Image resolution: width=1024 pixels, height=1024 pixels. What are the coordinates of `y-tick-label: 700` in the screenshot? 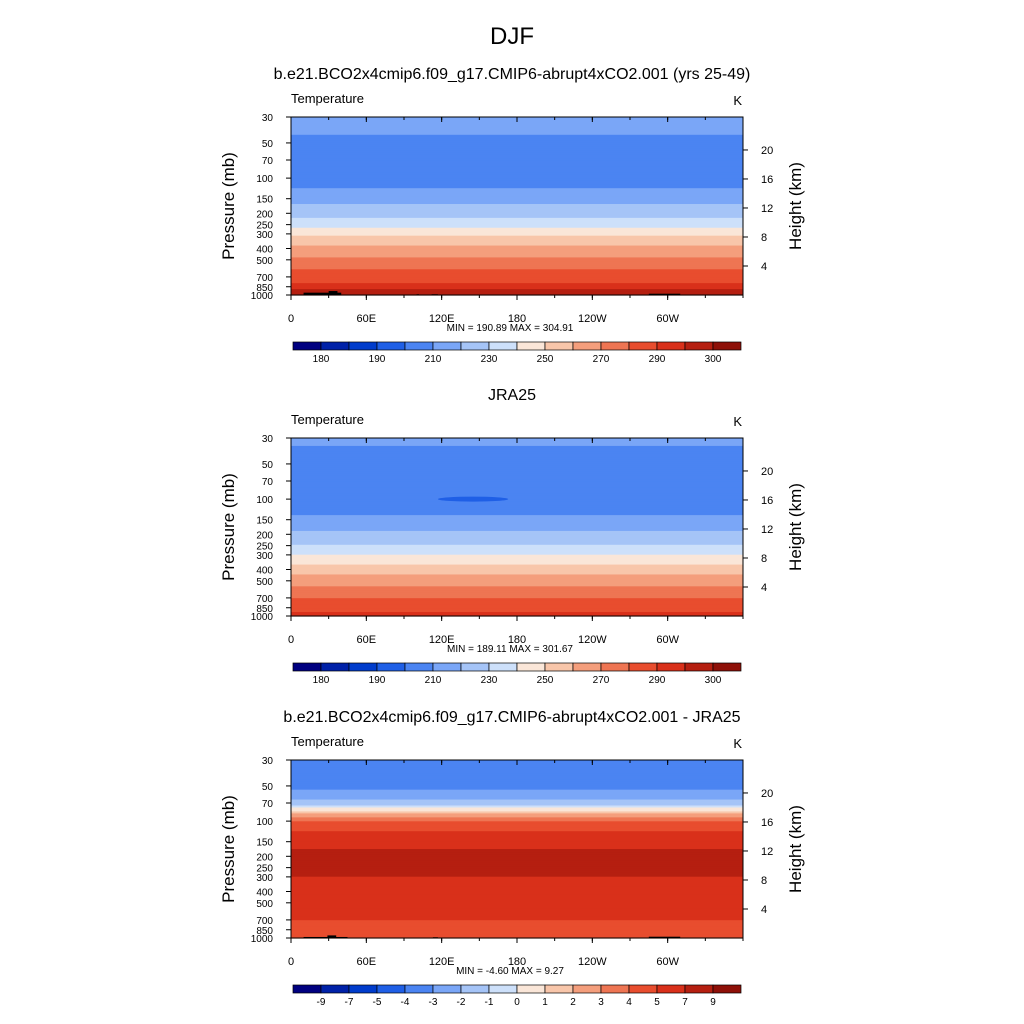 It's located at (264, 599).